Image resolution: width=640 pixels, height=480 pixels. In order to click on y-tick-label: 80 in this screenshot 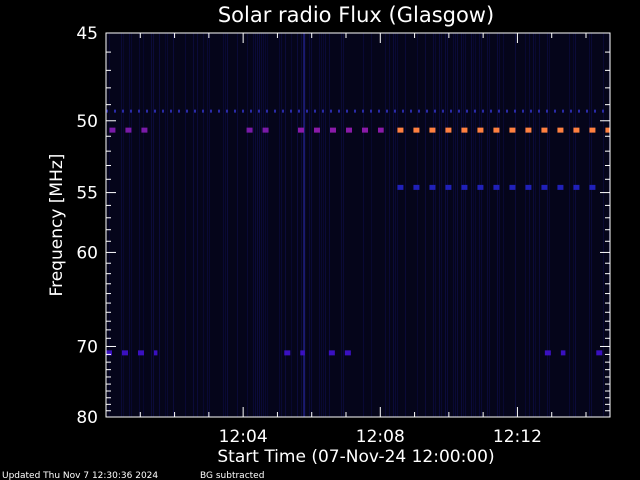, I will do `click(87, 418)`.